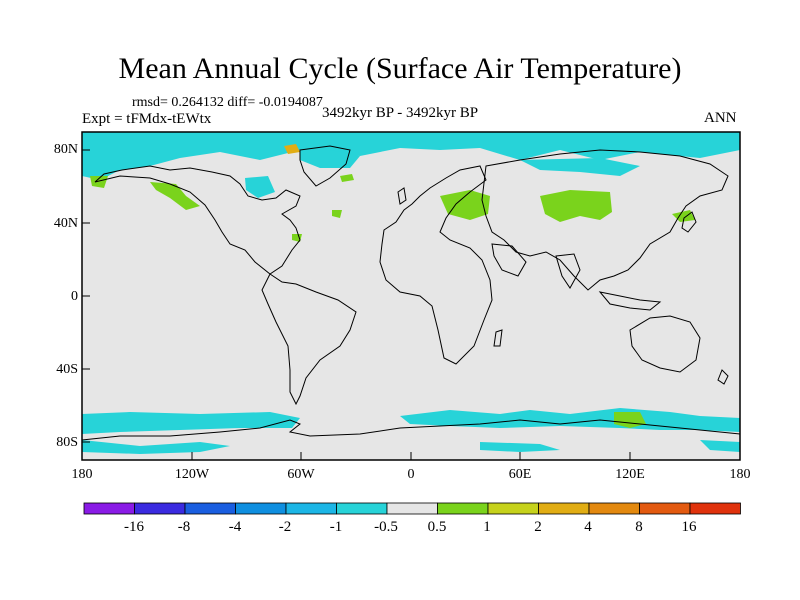 Image resolution: width=800 pixels, height=600 pixels. I want to click on colorbar-label: 4, so click(588, 527).